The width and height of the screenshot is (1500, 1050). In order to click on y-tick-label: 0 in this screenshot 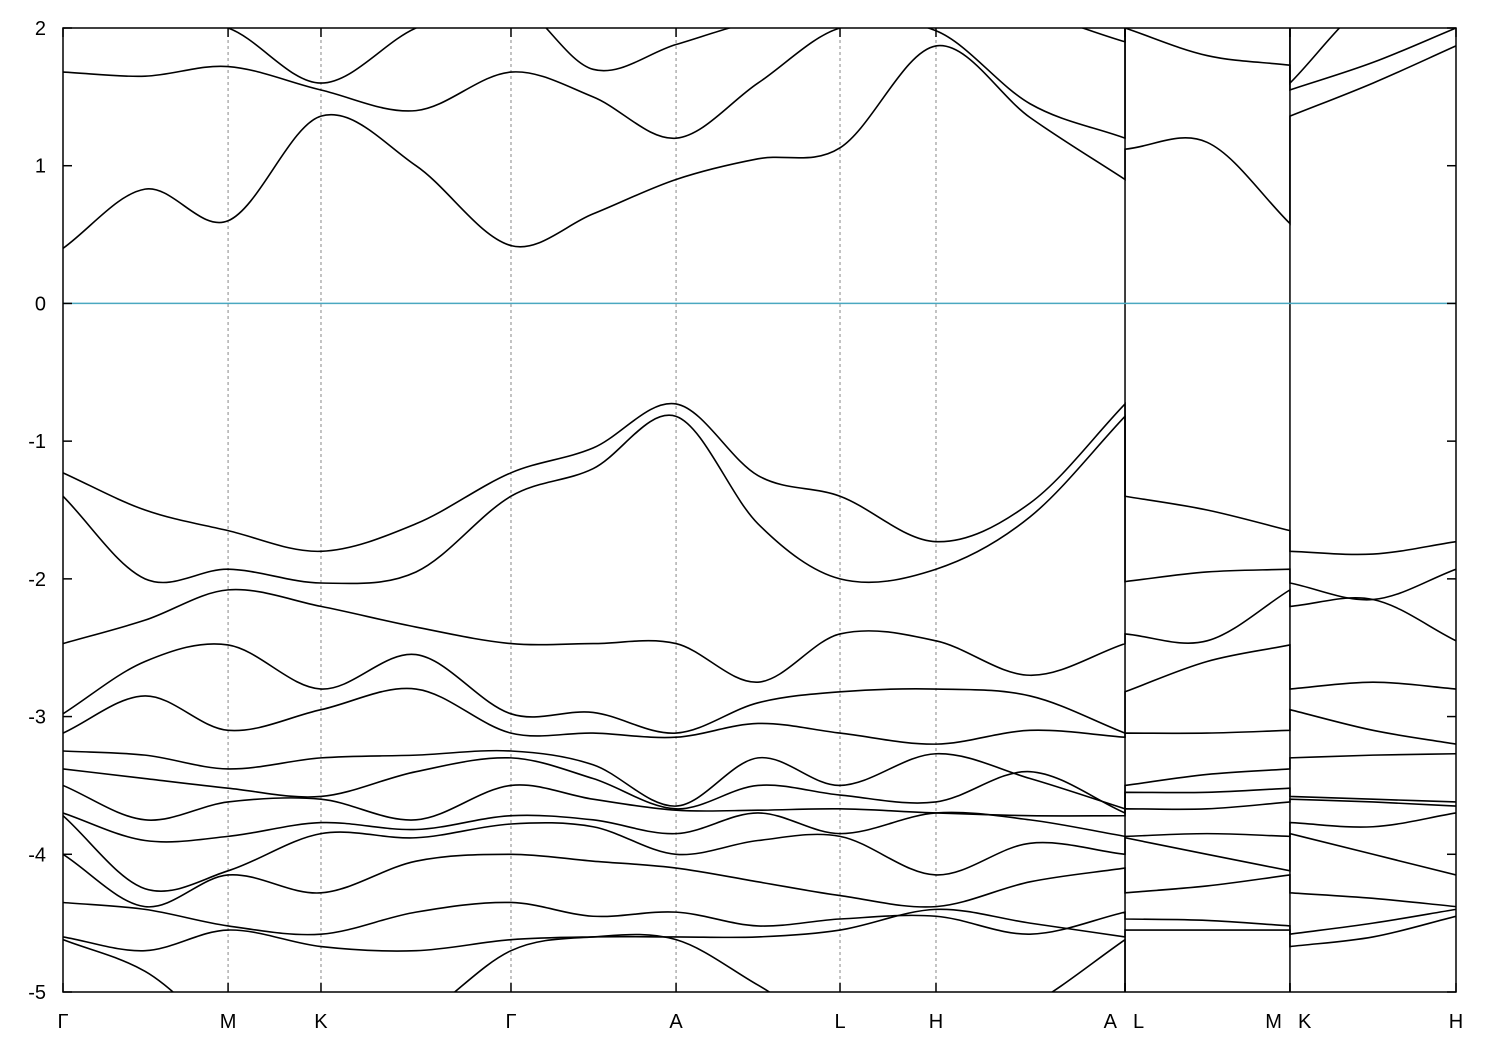, I will do `click(40, 304)`.